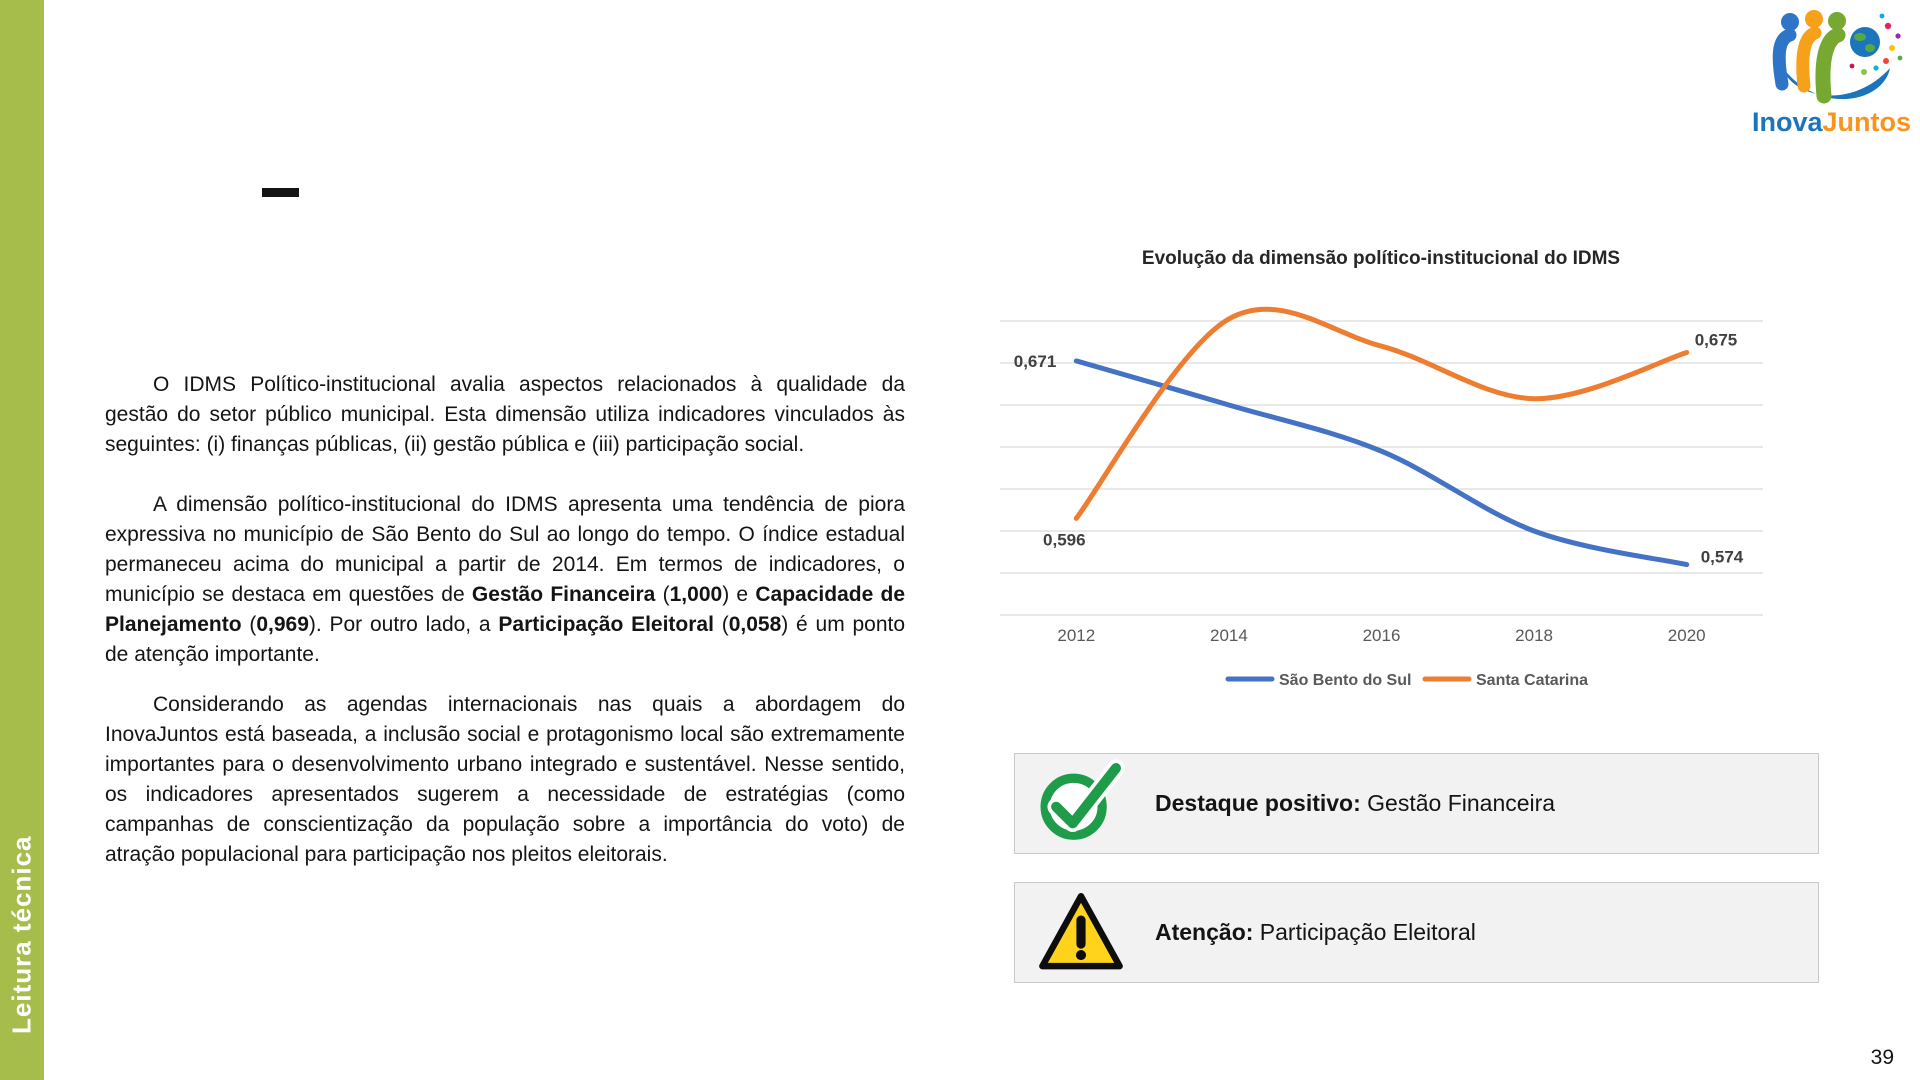  What do you see at coordinates (1865, 42) in the screenshot?
I see `logo-globe` at bounding box center [1865, 42].